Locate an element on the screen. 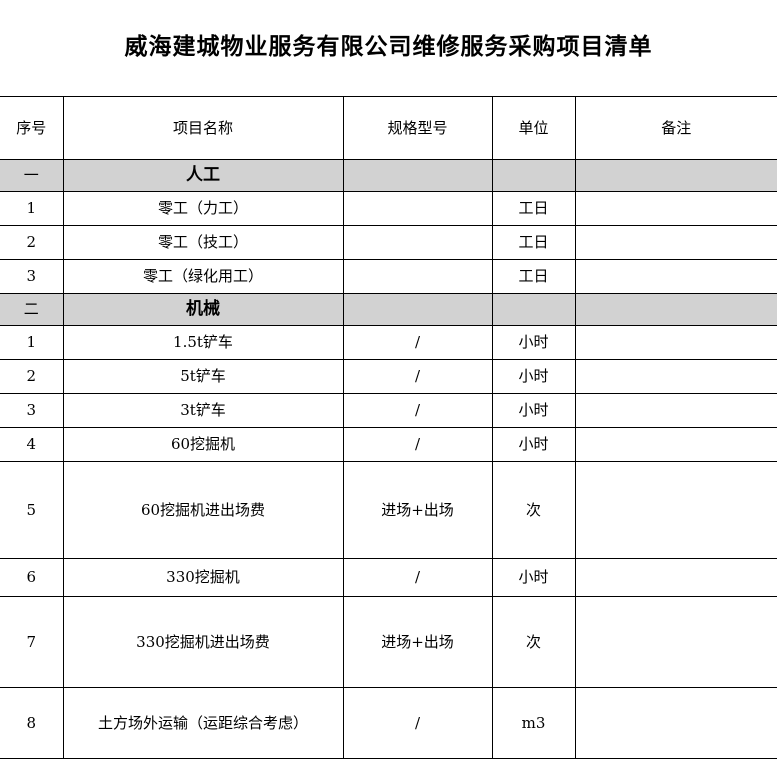 This screenshot has height=759, width=777. column-header-index: 序号 is located at coordinates (32, 128).